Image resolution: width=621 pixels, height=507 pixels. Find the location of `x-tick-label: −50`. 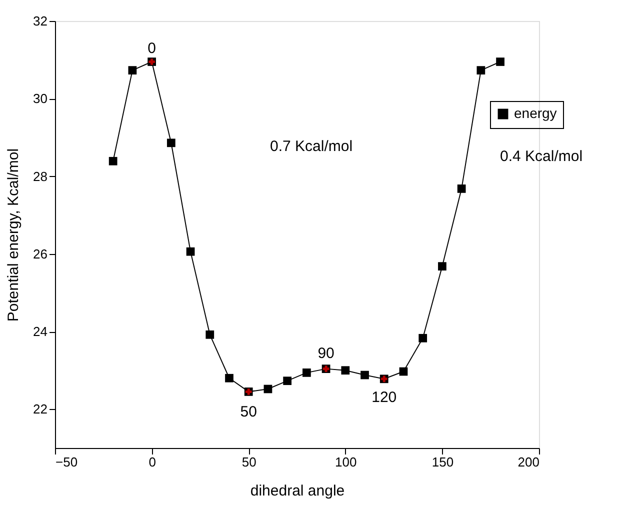

x-tick-label: −50 is located at coordinates (67, 462).